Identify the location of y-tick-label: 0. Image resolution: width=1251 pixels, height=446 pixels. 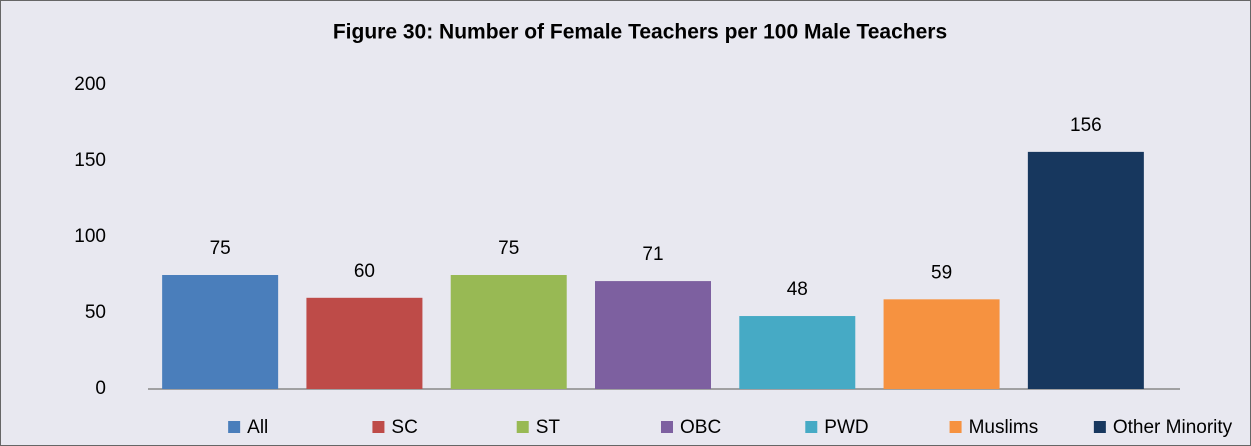
(100, 388).